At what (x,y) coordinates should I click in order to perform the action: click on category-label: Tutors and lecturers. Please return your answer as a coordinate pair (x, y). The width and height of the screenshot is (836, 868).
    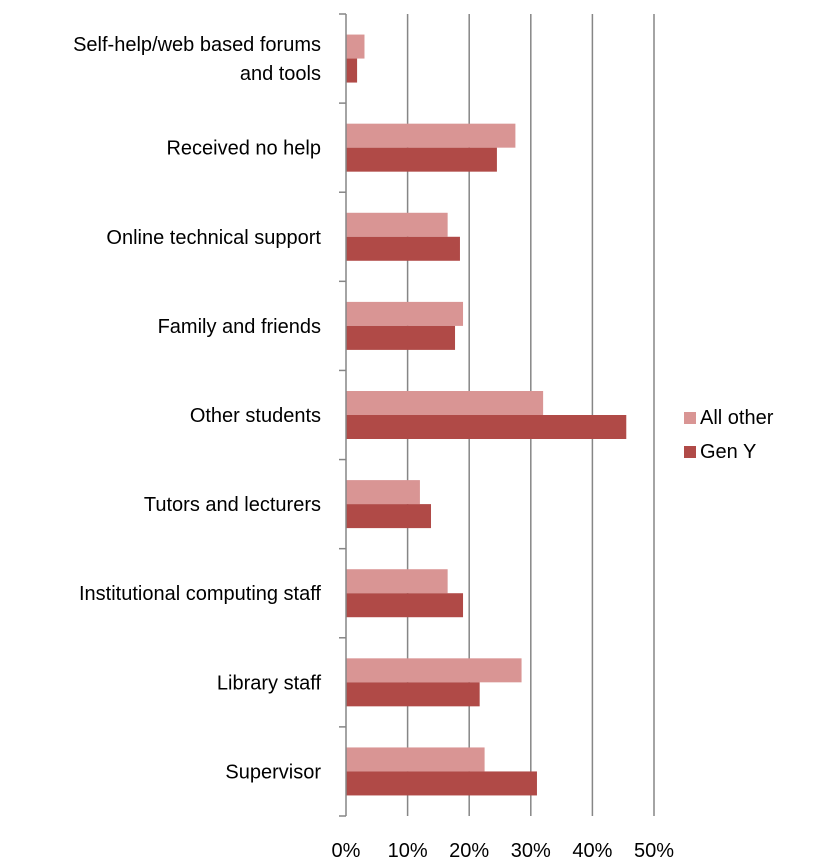
    Looking at the image, I should click on (232, 505).